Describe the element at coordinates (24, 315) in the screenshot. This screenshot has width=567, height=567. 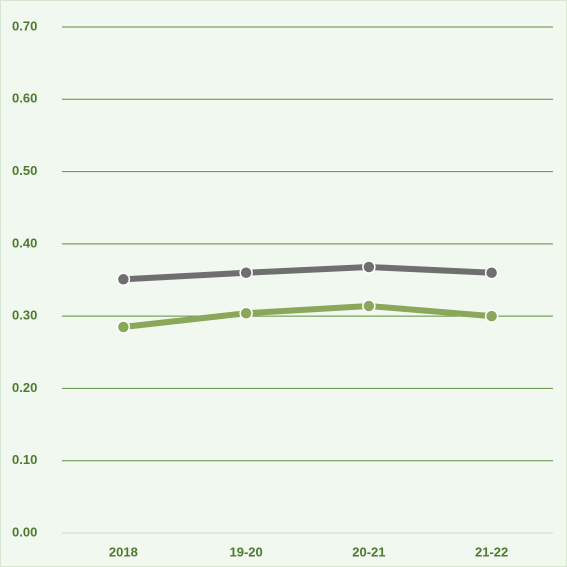
I see `y-tick-label: 0.30` at that location.